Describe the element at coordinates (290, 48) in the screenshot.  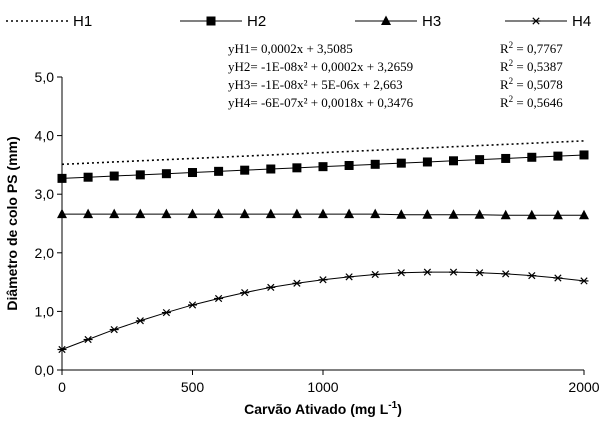
I see `equation-1: yH1= 0,0002x + 3,5085` at that location.